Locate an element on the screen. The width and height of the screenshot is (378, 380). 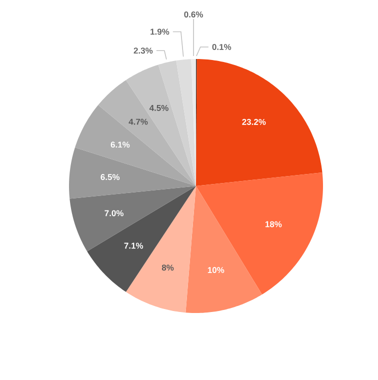
data-label: 6.1% is located at coordinates (120, 145).